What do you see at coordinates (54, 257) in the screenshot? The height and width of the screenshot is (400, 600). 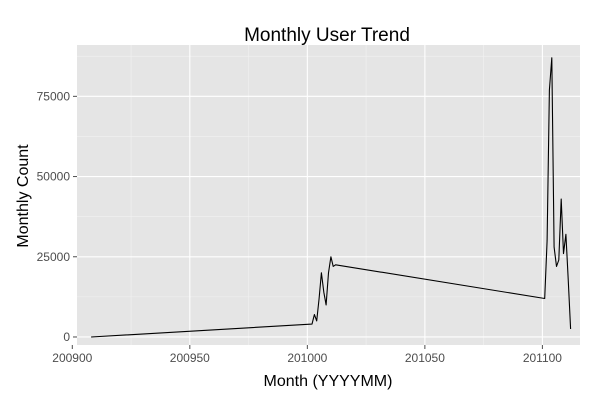 I see `y-tick-label: 25000` at bounding box center [54, 257].